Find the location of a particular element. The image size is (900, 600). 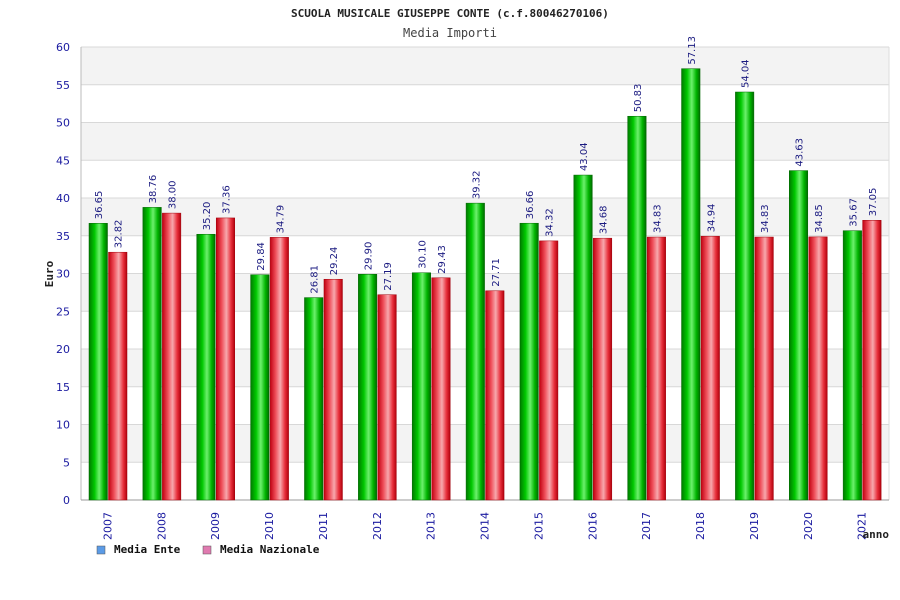

x-tick-label: 2012 is located at coordinates (377, 526).